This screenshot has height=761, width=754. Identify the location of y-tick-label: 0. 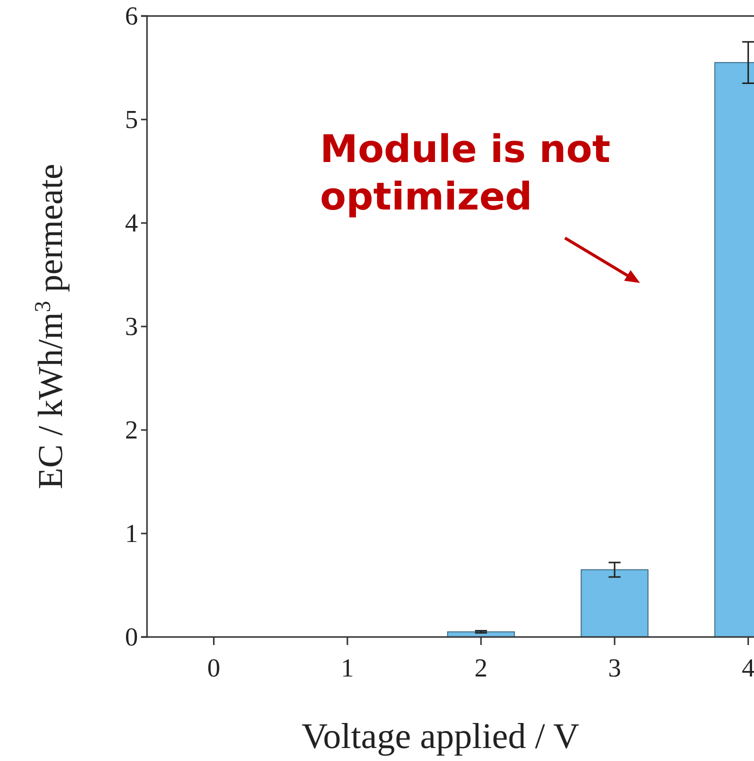
(131, 637).